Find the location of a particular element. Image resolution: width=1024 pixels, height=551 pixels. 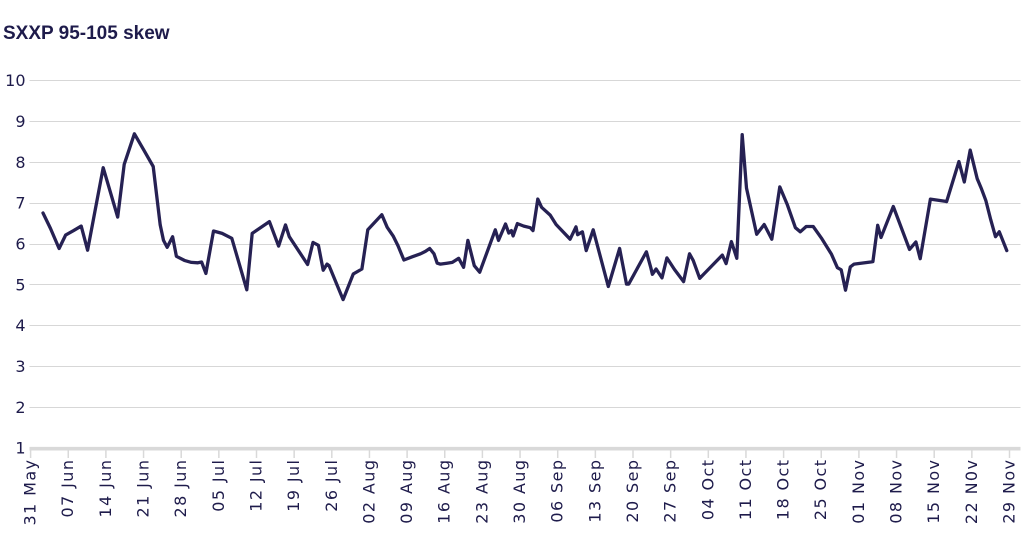

x-tick-label: 09 Aug is located at coordinates (406, 491).